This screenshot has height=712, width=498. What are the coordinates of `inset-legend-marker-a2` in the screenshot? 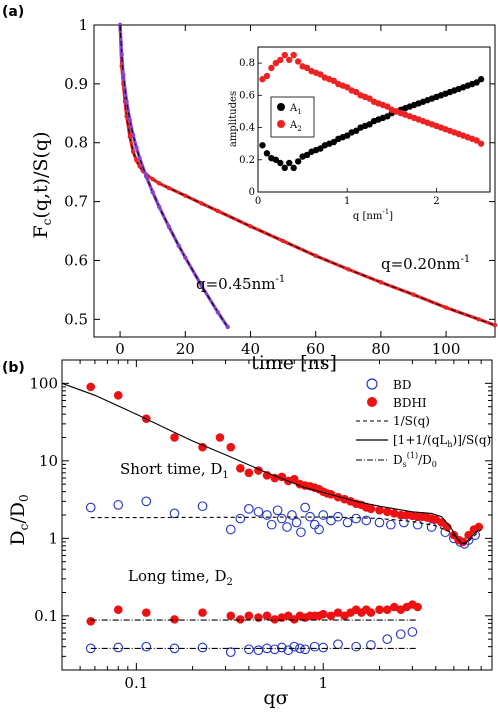 It's located at (281, 124).